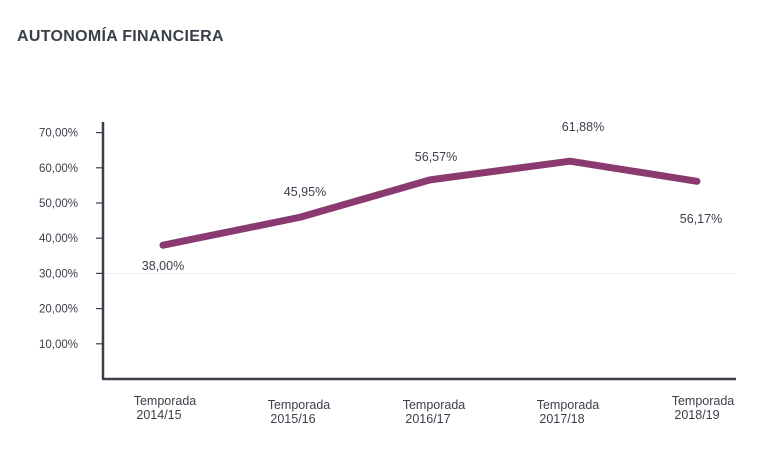 This screenshot has height=462, width=774. Describe the element at coordinates (305, 192) in the screenshot. I see `data-label: 45,95%` at that location.